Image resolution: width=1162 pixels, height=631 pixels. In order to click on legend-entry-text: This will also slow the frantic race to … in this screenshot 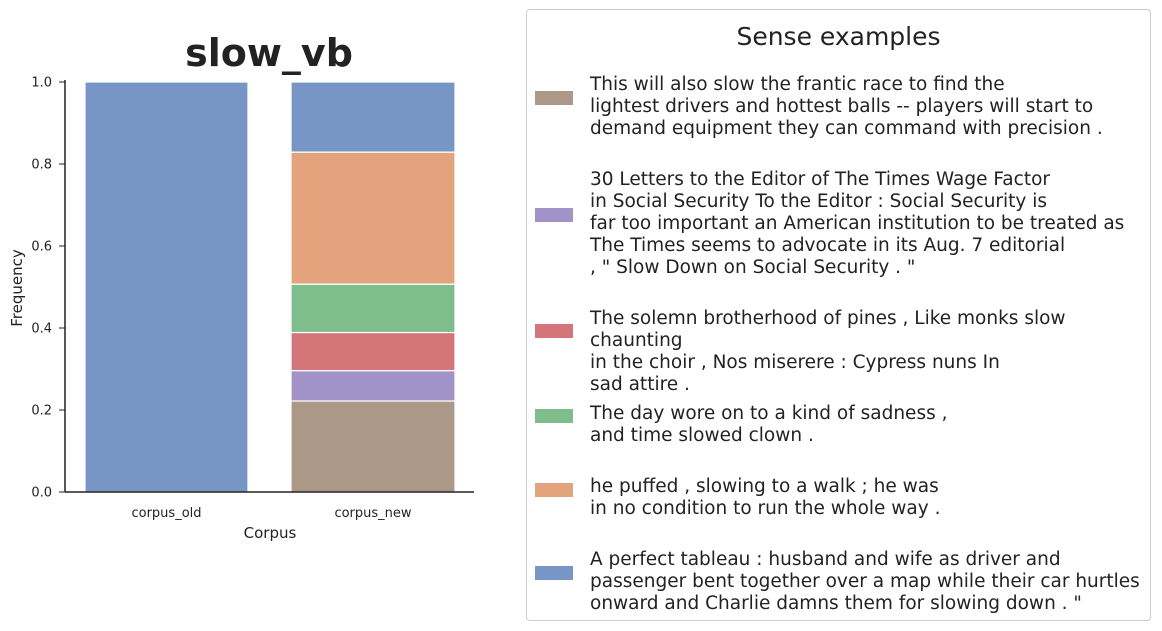, I will do `click(846, 106)`.